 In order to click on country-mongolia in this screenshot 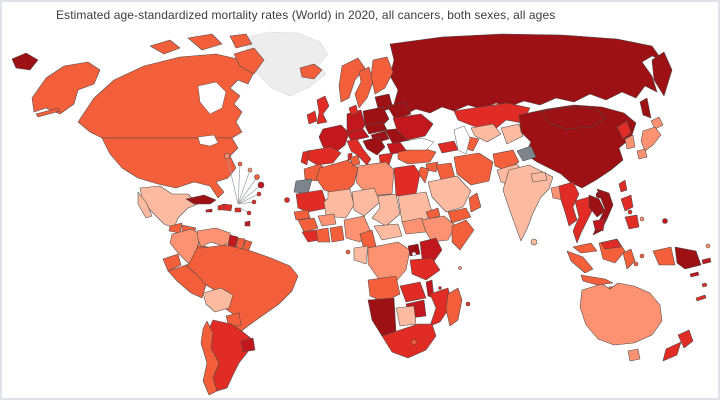, I will do `click(573, 118)`.